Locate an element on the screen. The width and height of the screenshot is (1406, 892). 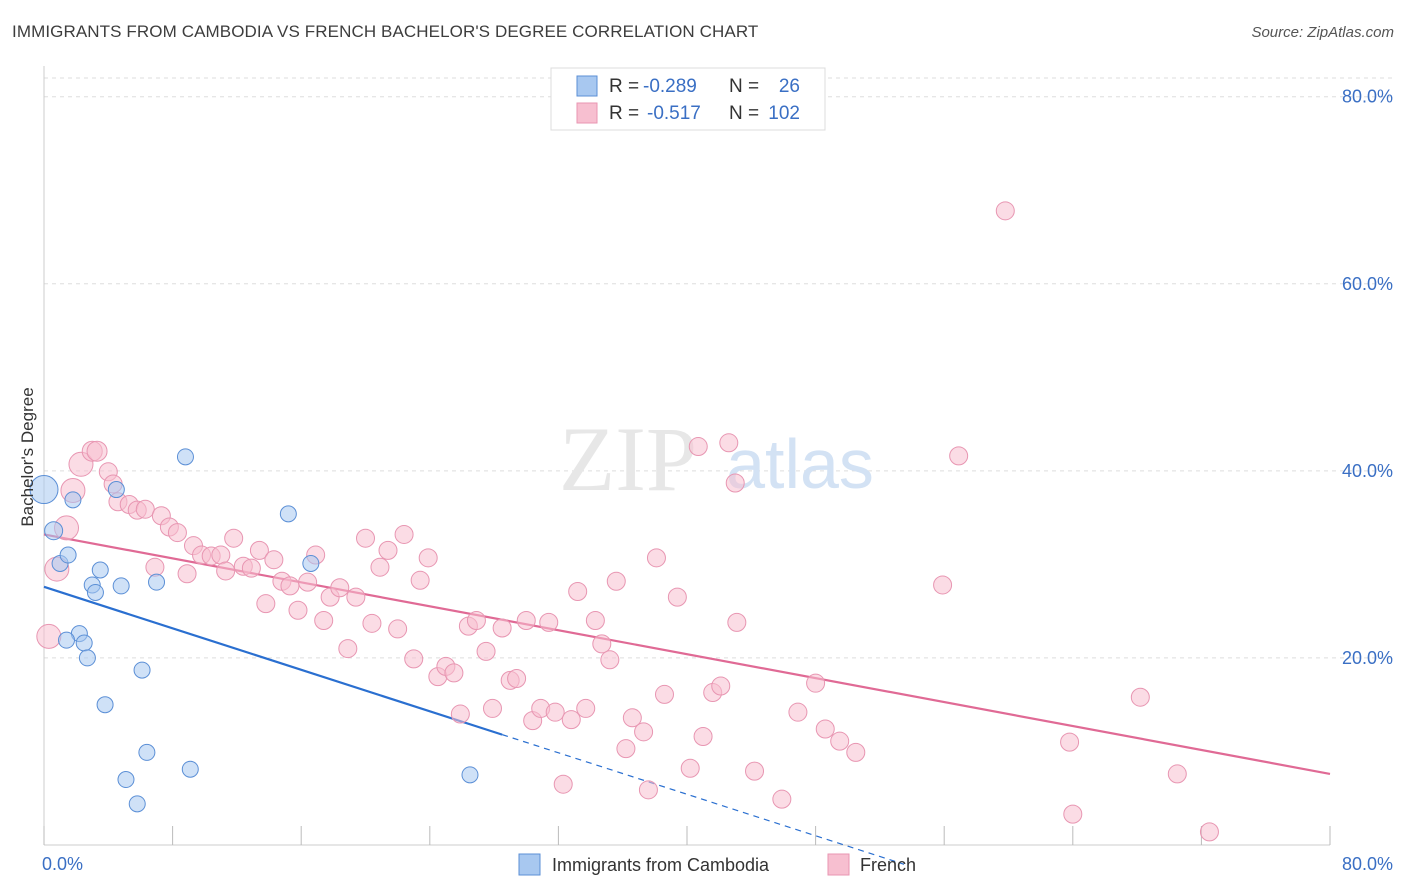
y-tick-label: 20.0% is located at coordinates (1367, 658).